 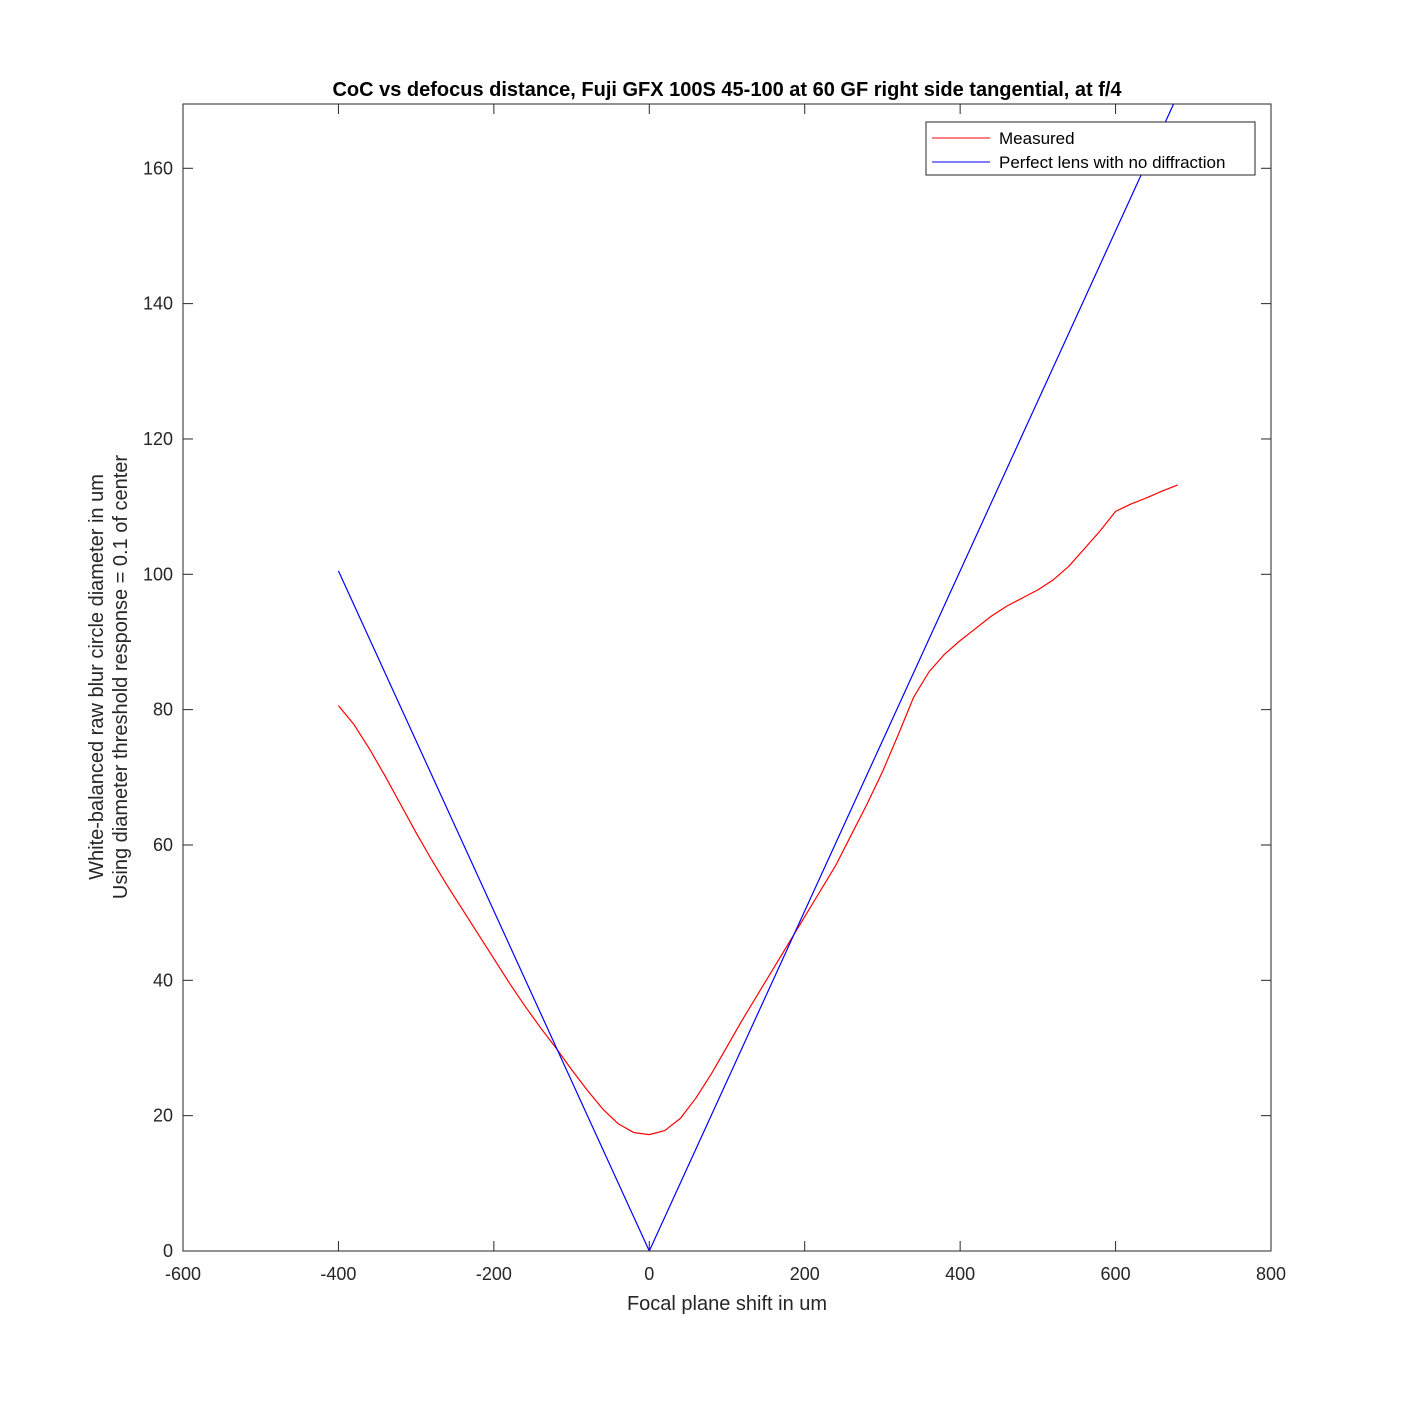 What do you see at coordinates (168, 1251) in the screenshot?
I see `y-tick-label: 0` at bounding box center [168, 1251].